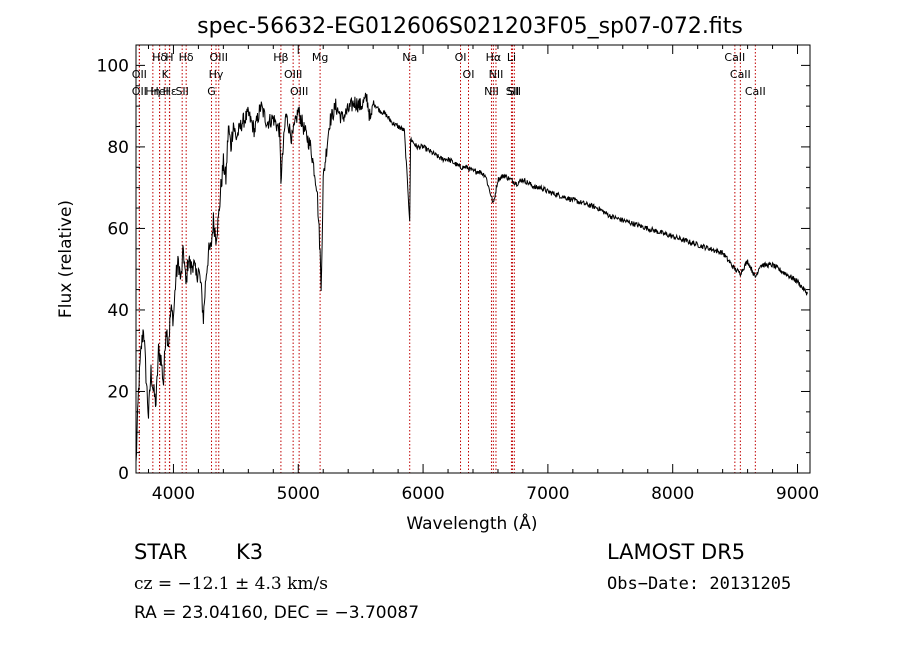 This screenshot has height=649, width=900. What do you see at coordinates (797, 494) in the screenshot?
I see `x-tick-label-9000: 9000` at bounding box center [797, 494].